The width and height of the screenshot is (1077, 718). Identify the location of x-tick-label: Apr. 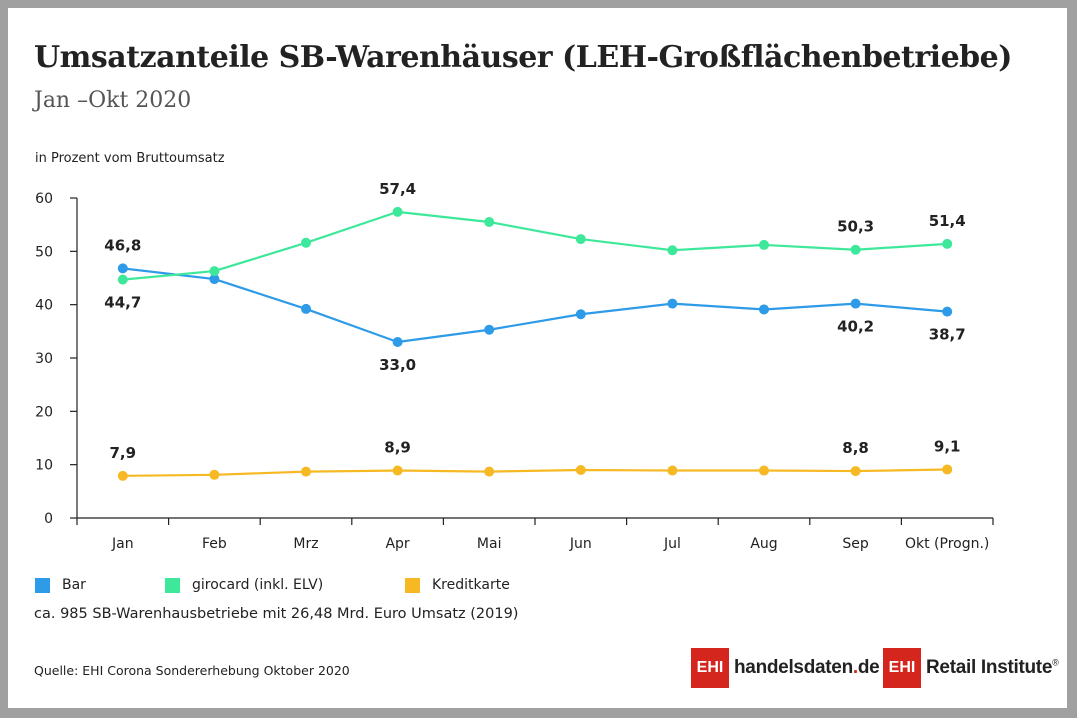
(397, 544).